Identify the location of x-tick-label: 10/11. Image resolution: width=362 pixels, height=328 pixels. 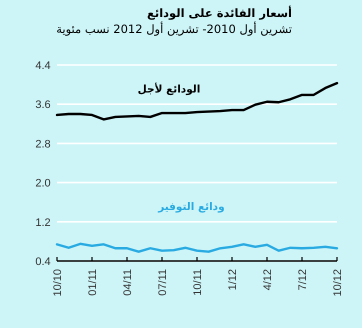
(198, 282).